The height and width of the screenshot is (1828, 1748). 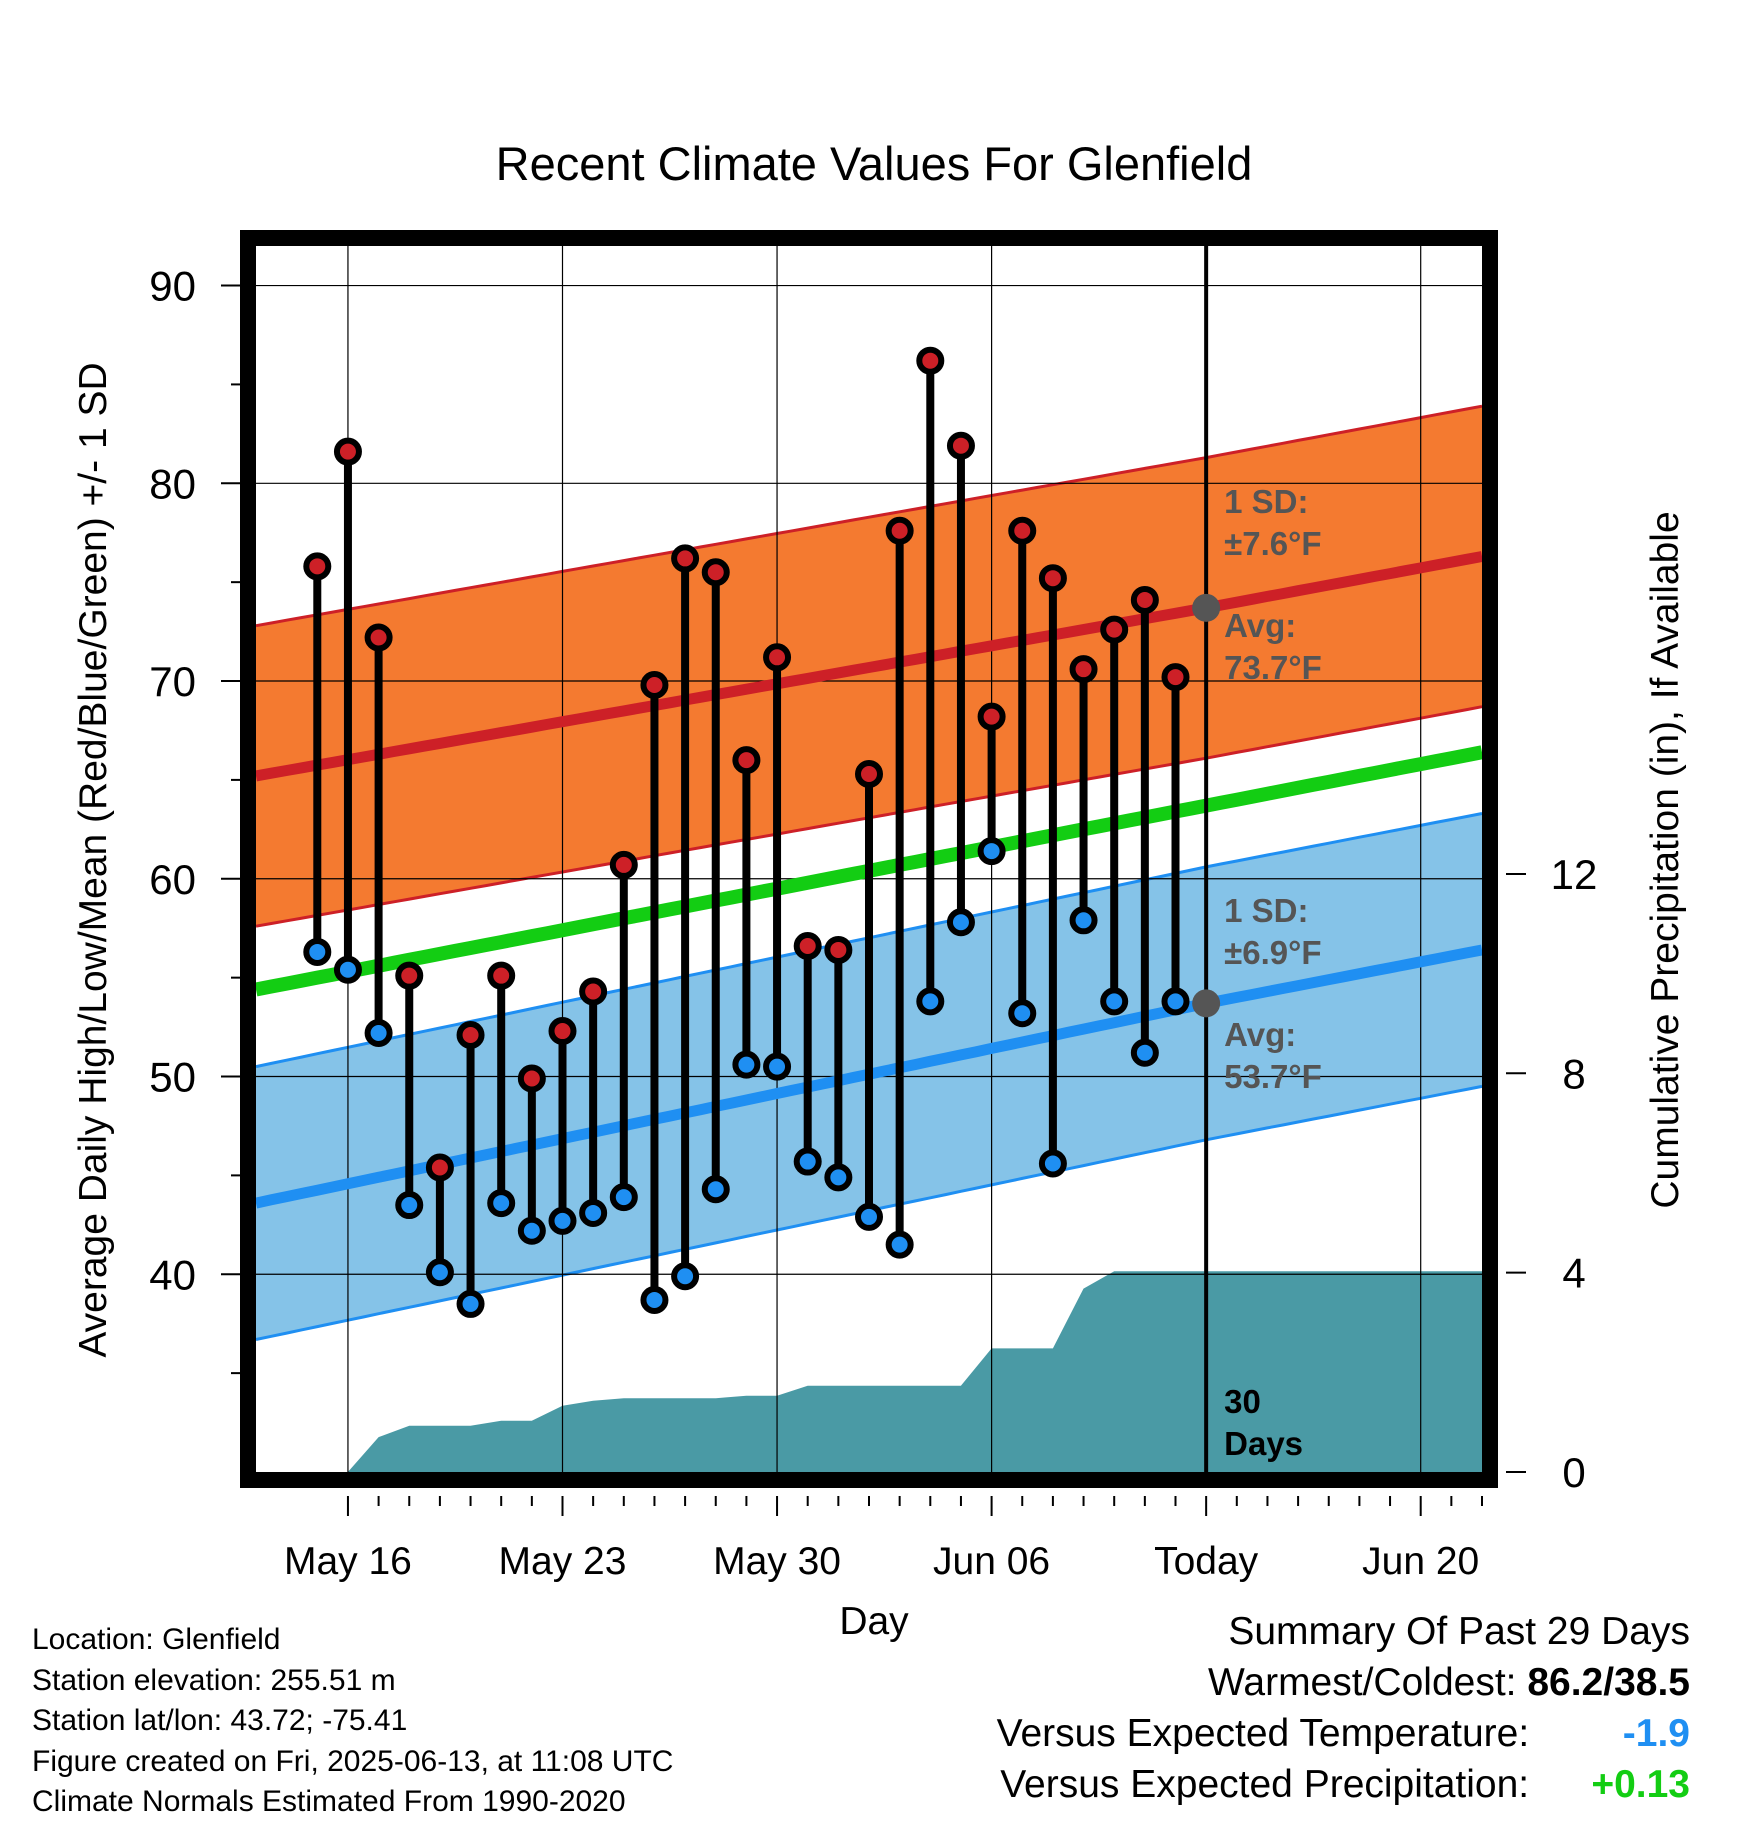 What do you see at coordinates (172, 483) in the screenshot?
I see `y-left-tick-label-80: 80` at bounding box center [172, 483].